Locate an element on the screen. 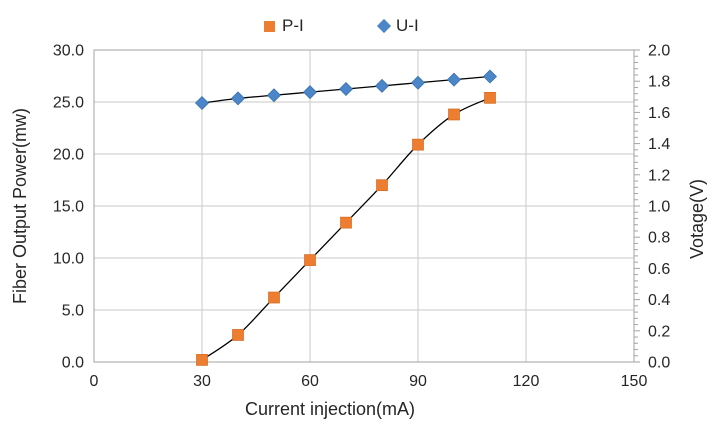  x-tick-label: 120 is located at coordinates (526, 381).